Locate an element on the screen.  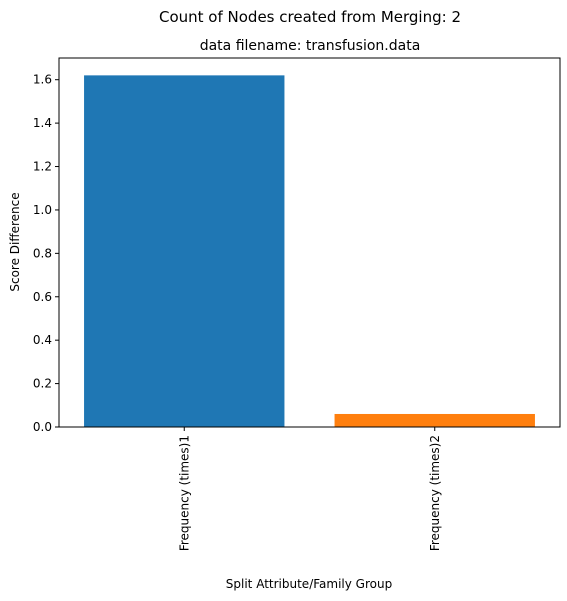
y-tick-label: 0.6 is located at coordinates (42, 297).